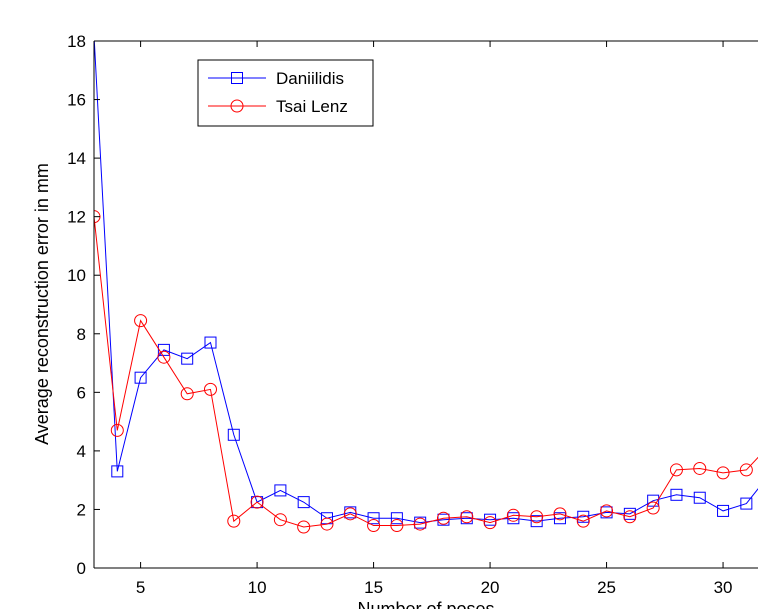 This screenshot has height=609, width=758. Describe the element at coordinates (373, 587) in the screenshot. I see `x-tick-label: 15` at that location.